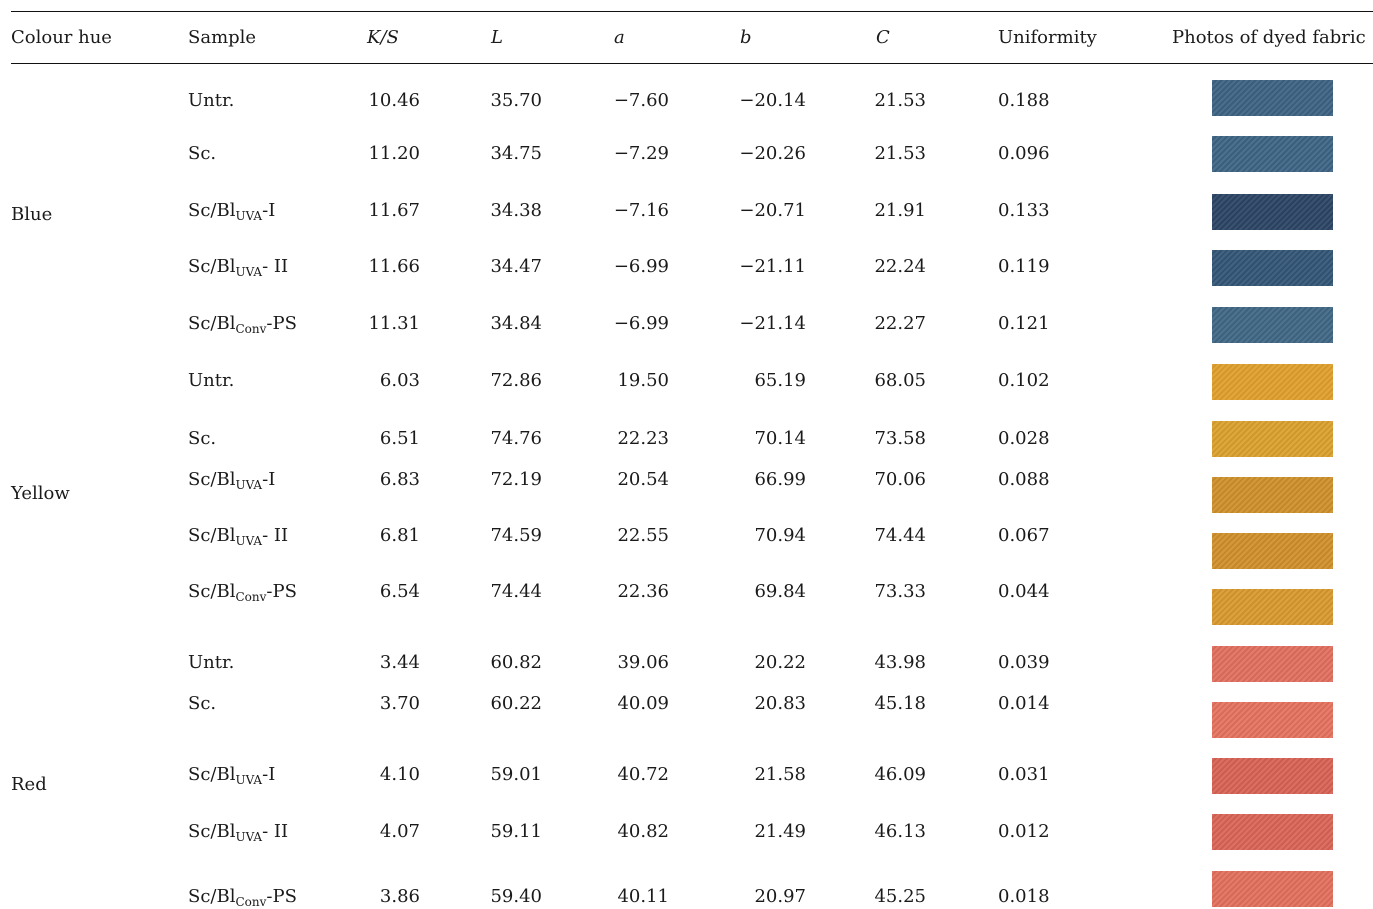 This screenshot has width=1373, height=909. Describe the element at coordinates (394, 153) in the screenshot. I see `ks-value: 11.20` at that location.